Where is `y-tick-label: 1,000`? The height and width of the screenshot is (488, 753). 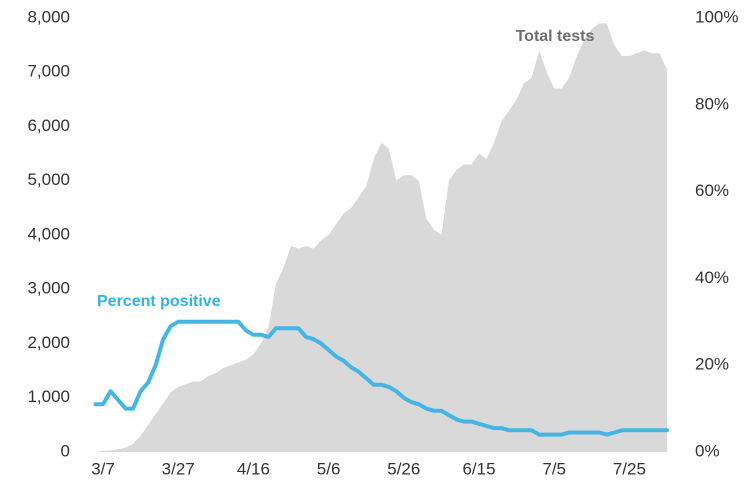
y-tick-label: 1,000 is located at coordinates (48, 396).